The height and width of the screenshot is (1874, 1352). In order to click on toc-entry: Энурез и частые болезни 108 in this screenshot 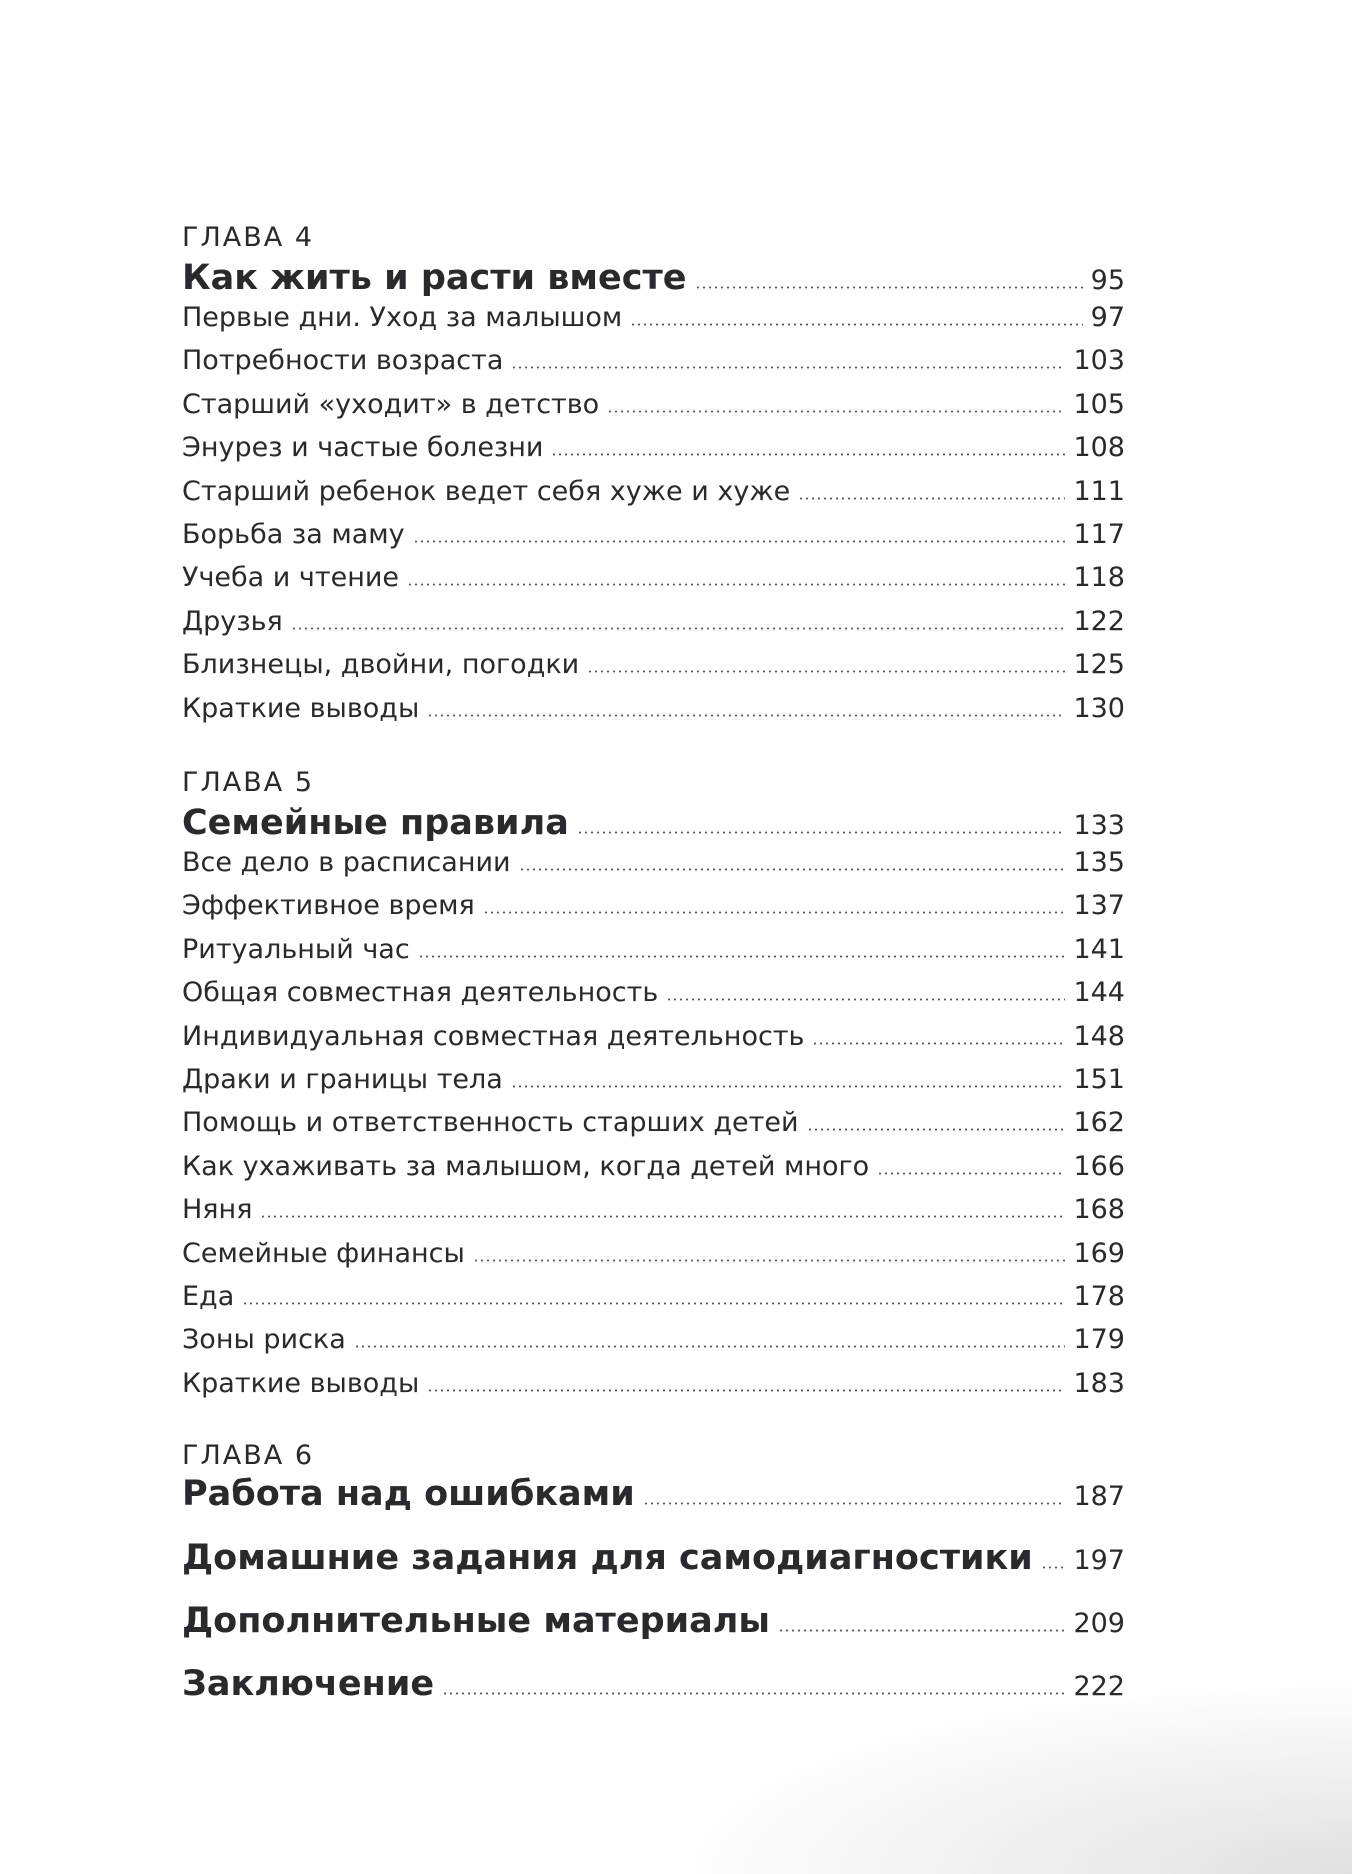, I will do `click(653, 447)`.